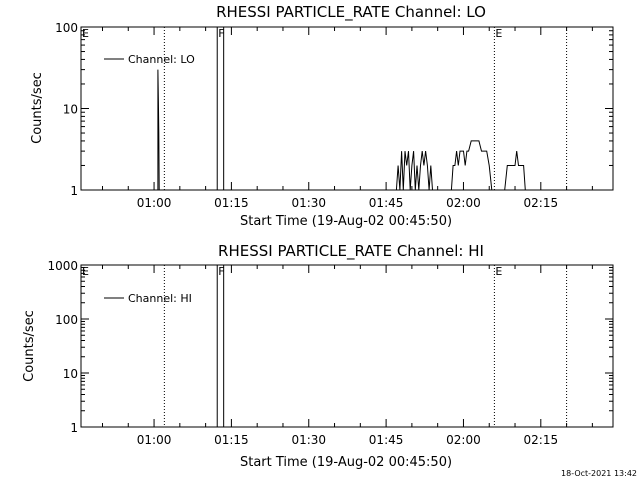  I want to click on hi-ytick-label: 100, so click(66, 320).